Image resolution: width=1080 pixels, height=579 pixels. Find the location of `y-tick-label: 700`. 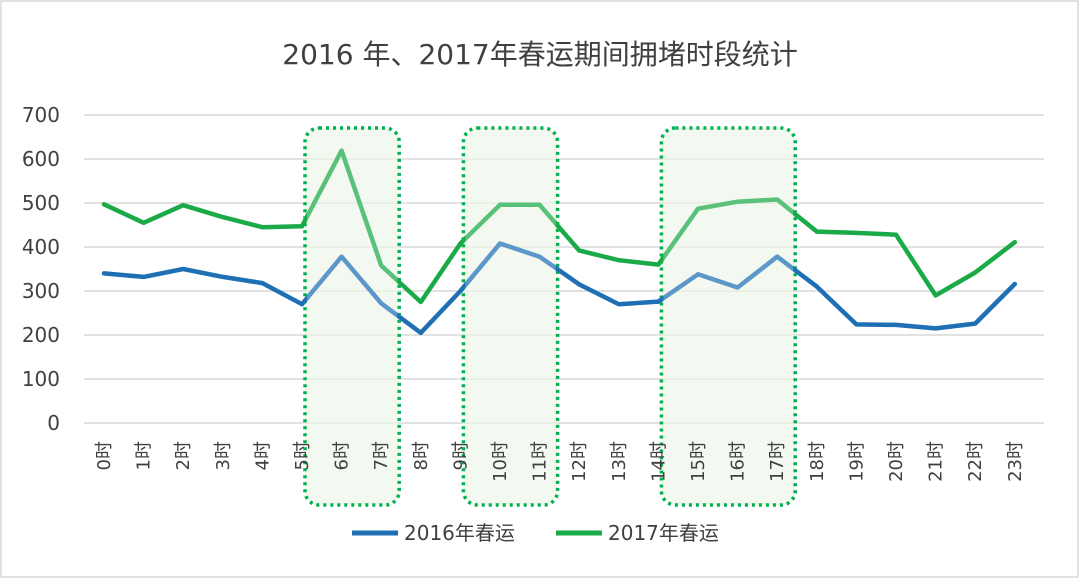

y-tick-label: 700 is located at coordinates (41, 115).